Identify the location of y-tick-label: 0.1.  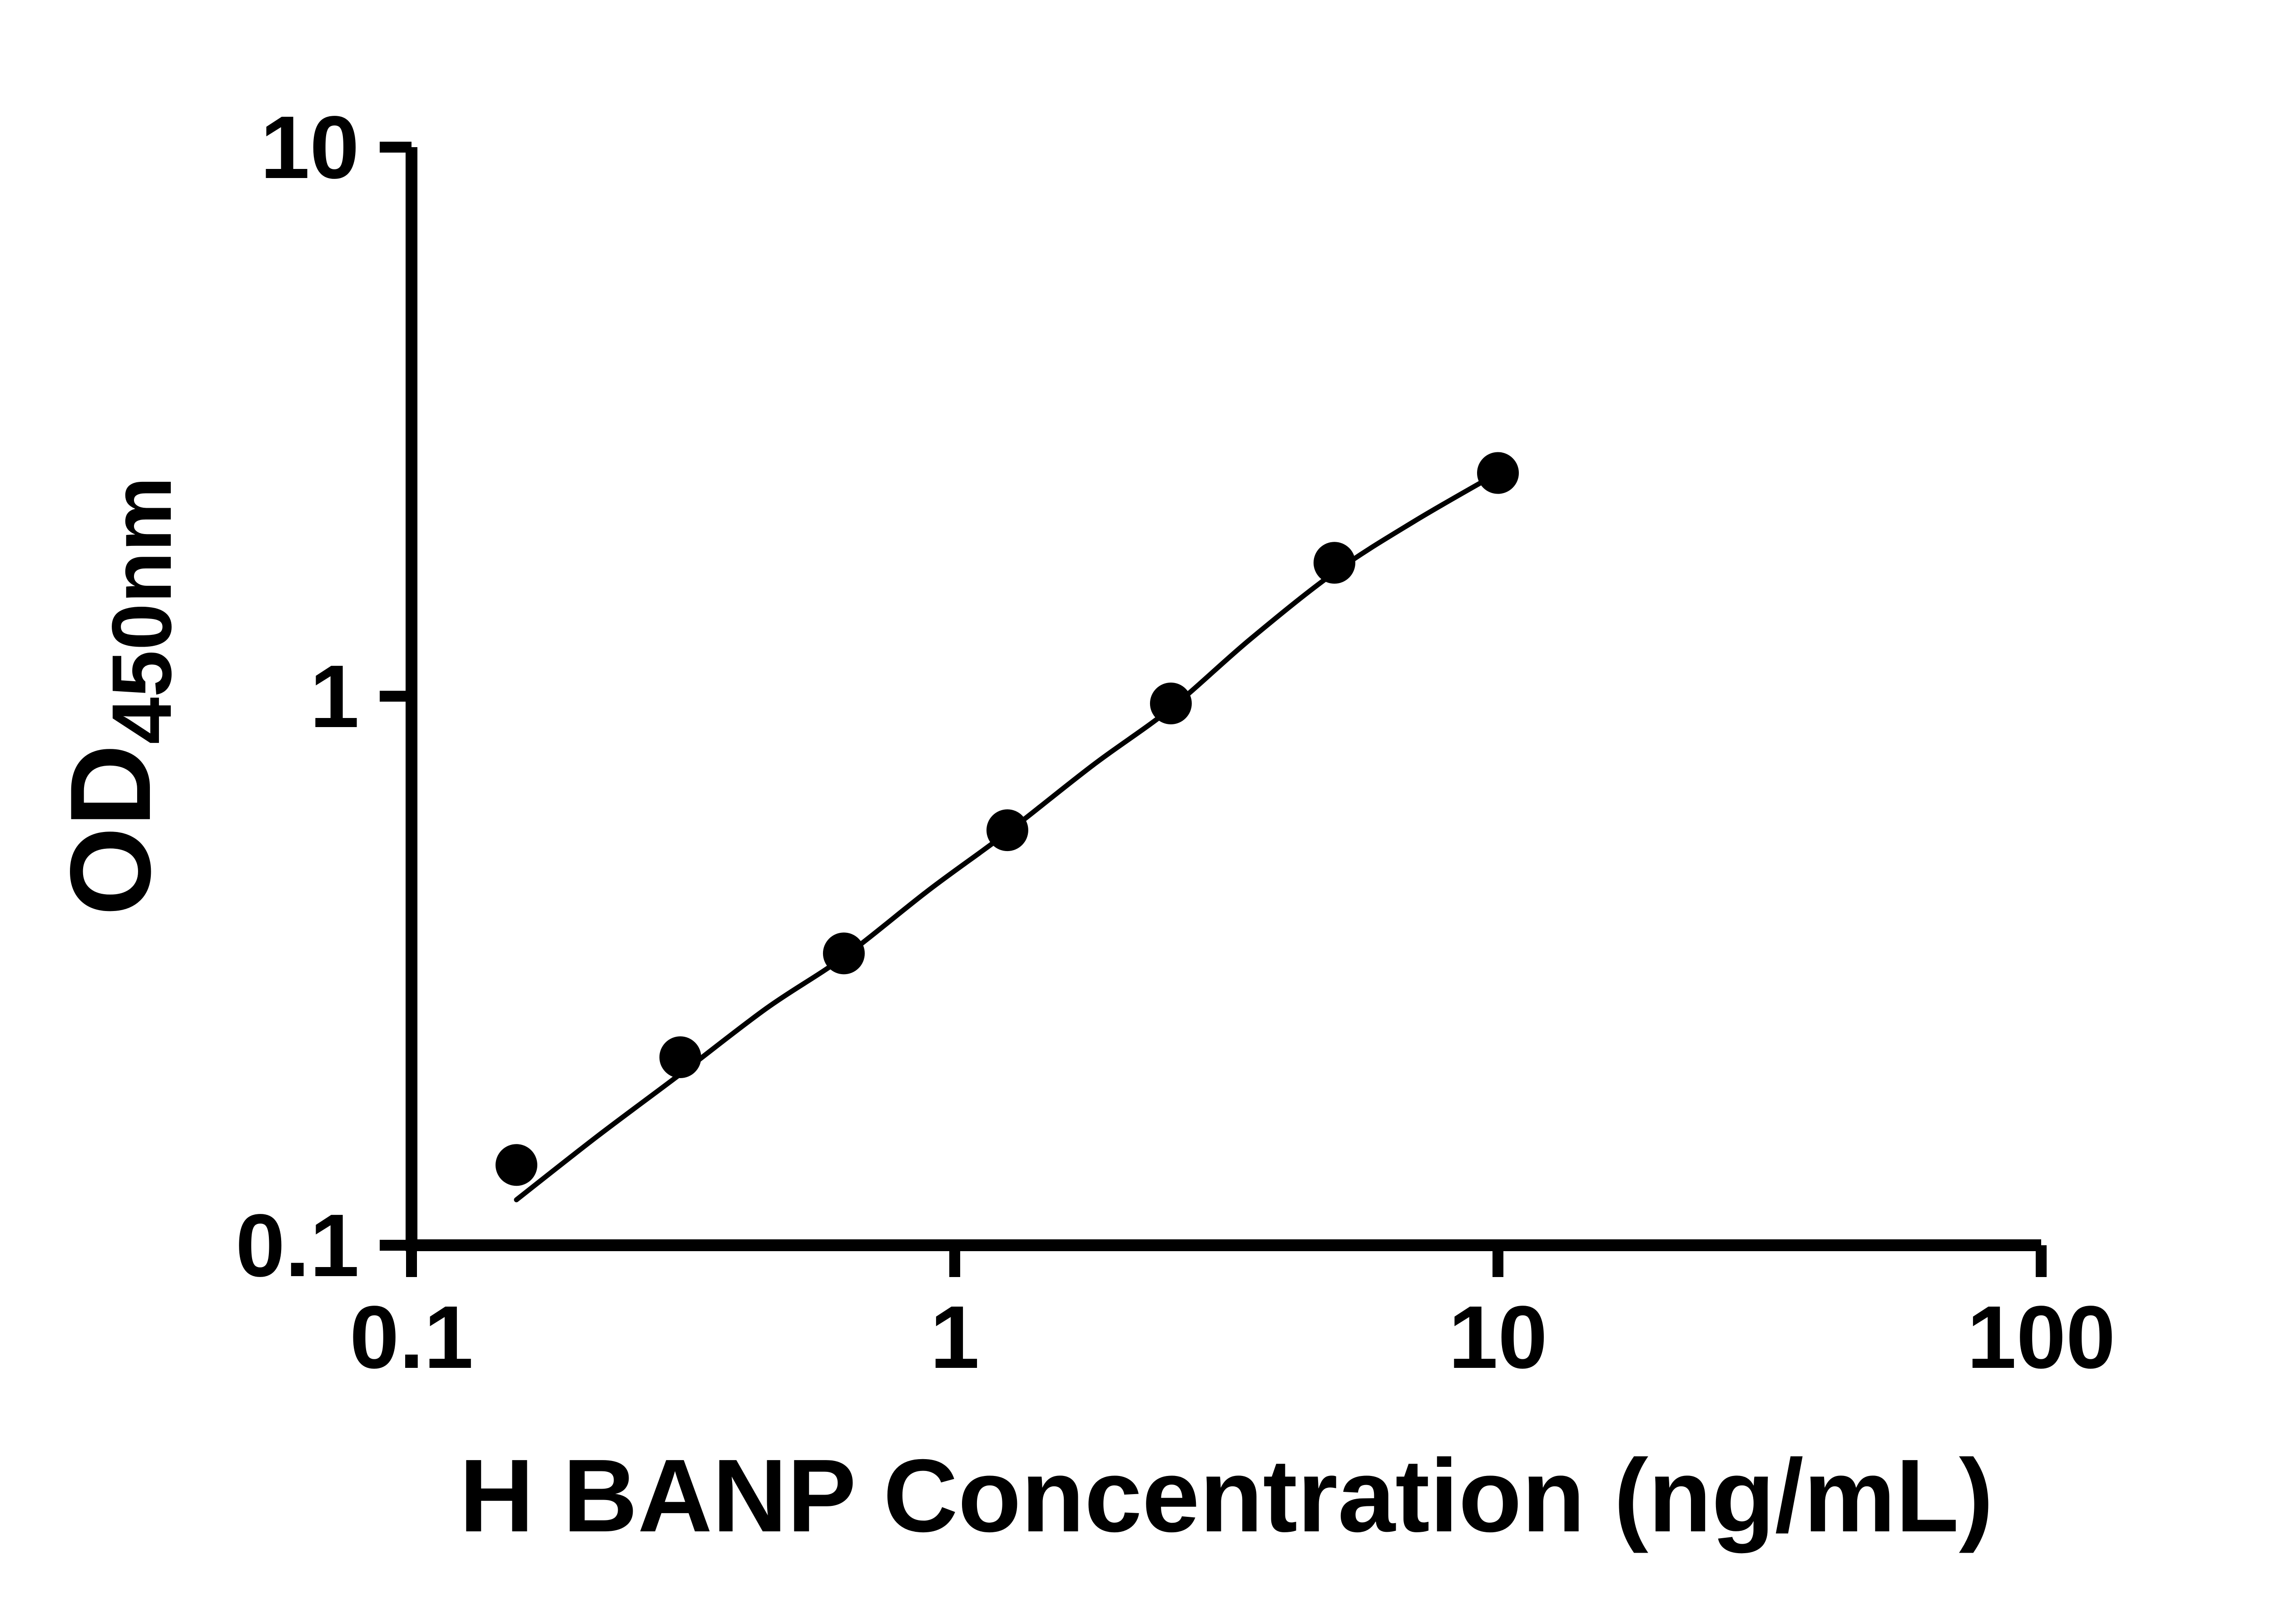
(297, 1245).